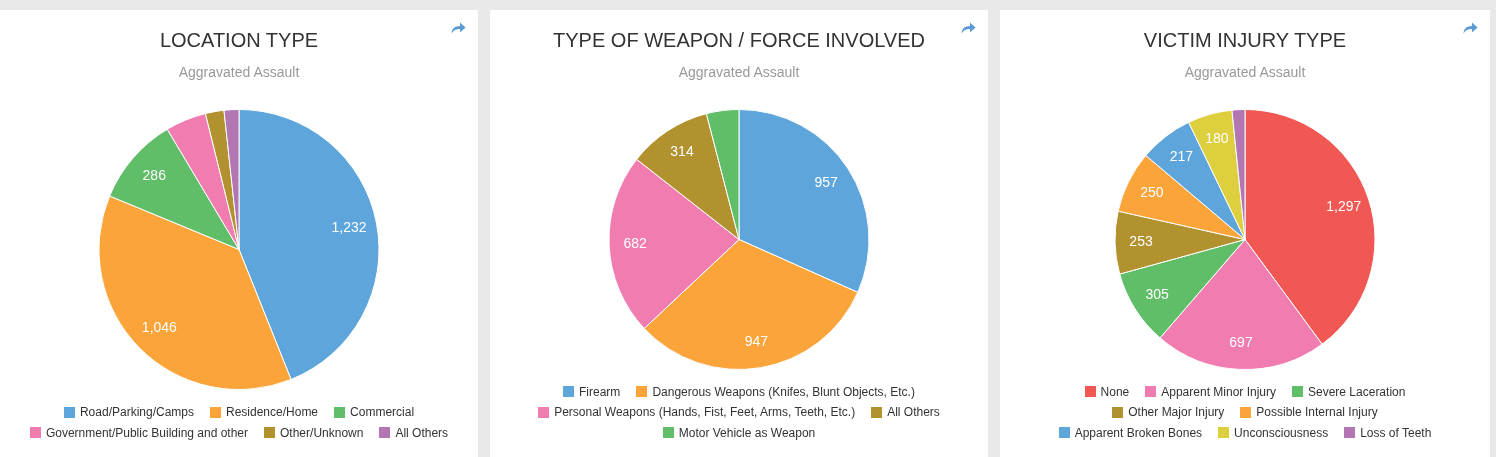  Describe the element at coordinates (682, 151) in the screenshot. I see `data-label: 314` at that location.